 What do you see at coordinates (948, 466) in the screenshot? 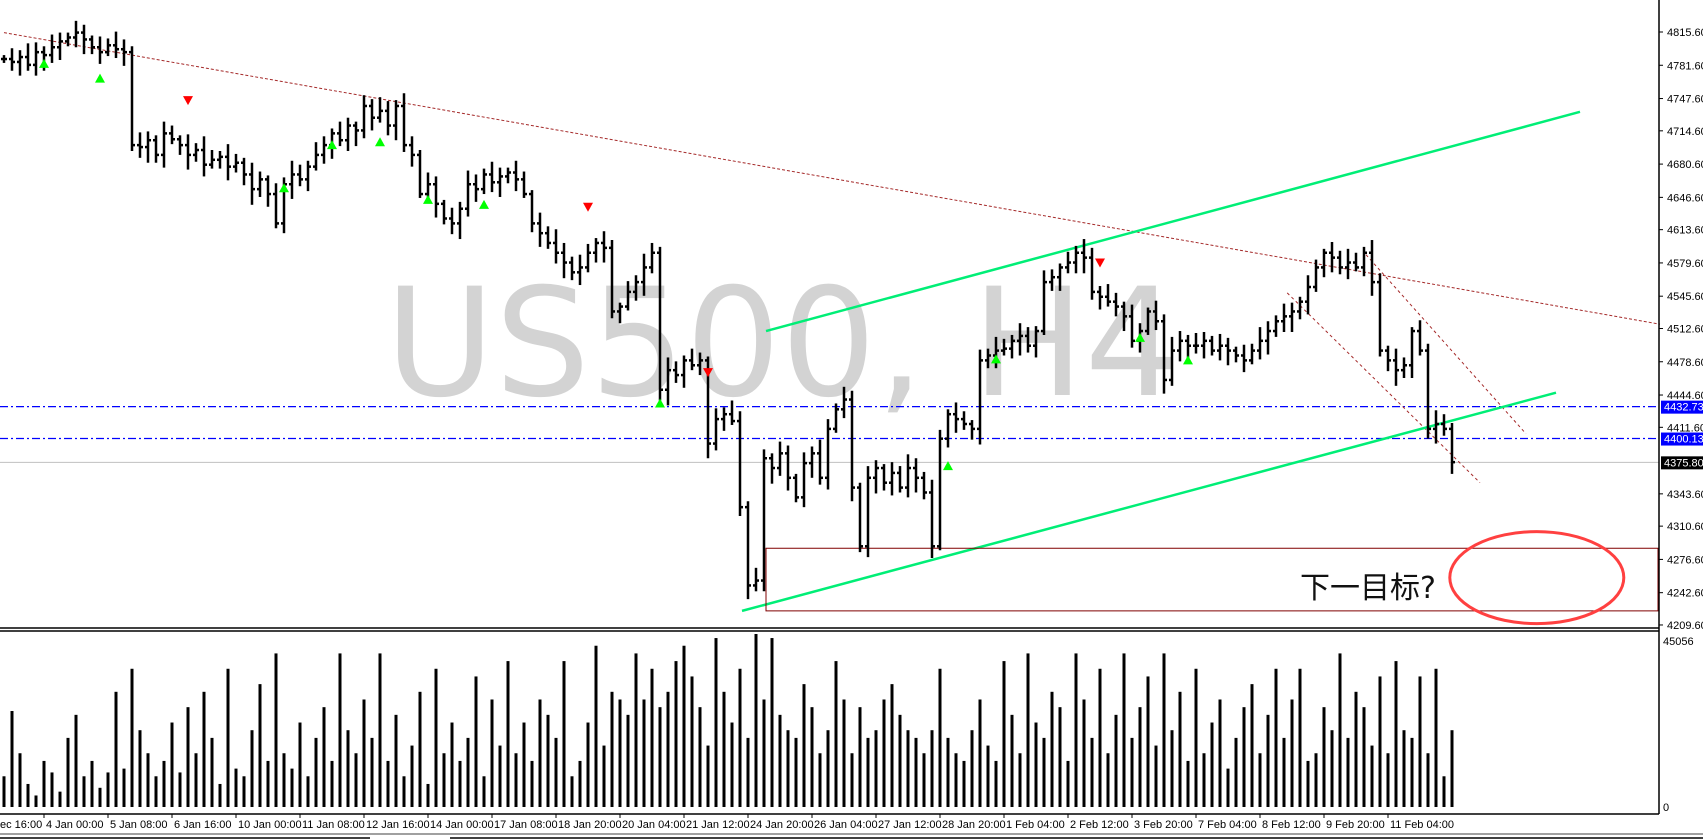
I see `buy-arrow-icon` at bounding box center [948, 466].